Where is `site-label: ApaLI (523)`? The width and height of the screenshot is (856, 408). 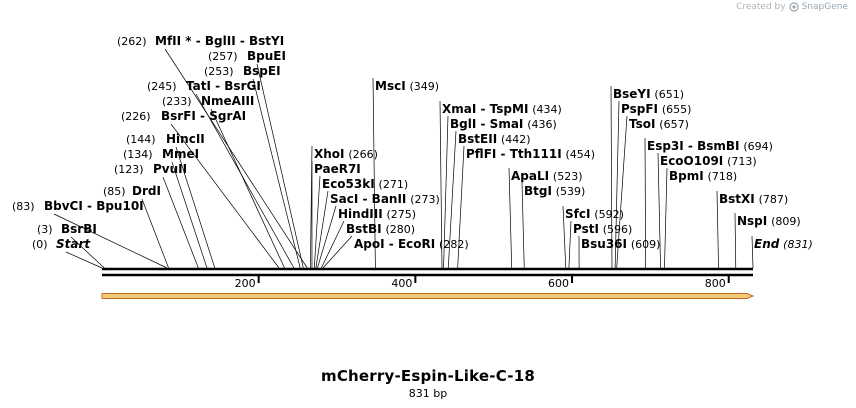 site-label: ApaLI (523) is located at coordinates (547, 176).